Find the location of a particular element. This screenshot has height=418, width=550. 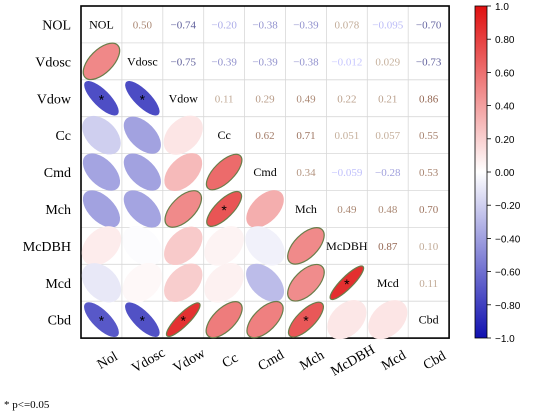

column-label: Mch is located at coordinates (312, 361).